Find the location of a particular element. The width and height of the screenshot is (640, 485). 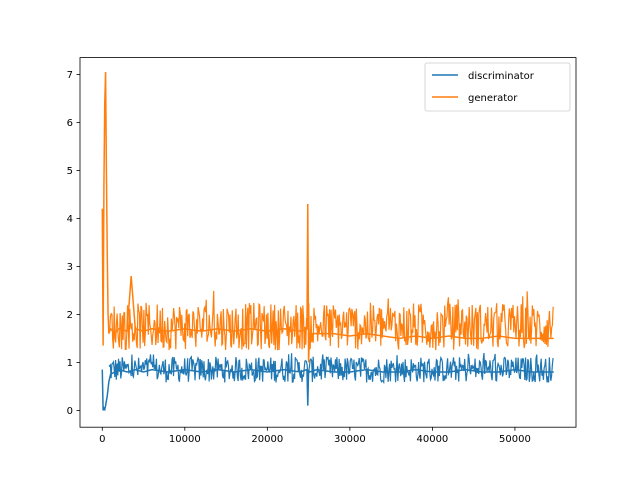

legend-box is located at coordinates (497, 87).